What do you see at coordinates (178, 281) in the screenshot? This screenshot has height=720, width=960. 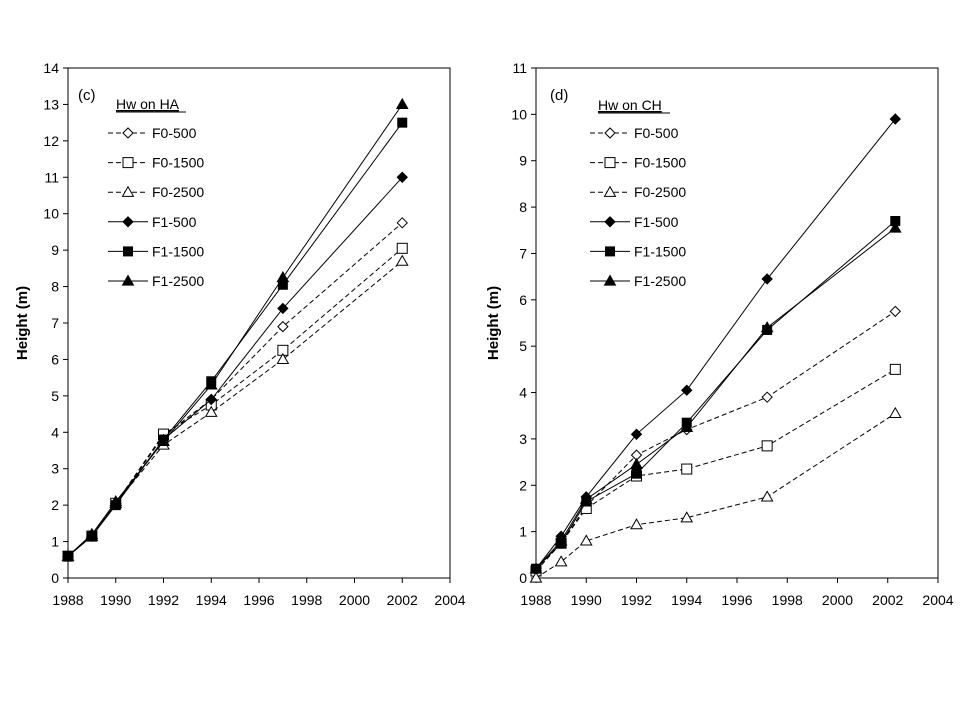 I see `legend-label: F1-2500` at bounding box center [178, 281].